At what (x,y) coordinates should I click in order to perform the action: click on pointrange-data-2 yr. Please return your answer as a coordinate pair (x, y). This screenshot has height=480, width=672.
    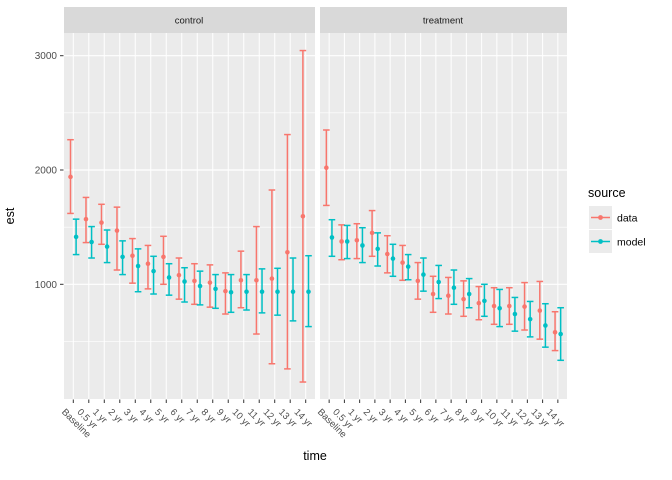
    Looking at the image, I should click on (117, 238).